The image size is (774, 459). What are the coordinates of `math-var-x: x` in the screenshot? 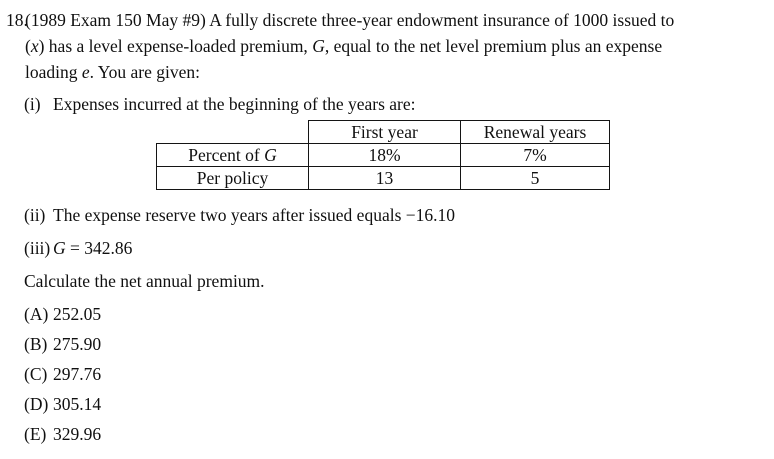 It's located at (34, 46).